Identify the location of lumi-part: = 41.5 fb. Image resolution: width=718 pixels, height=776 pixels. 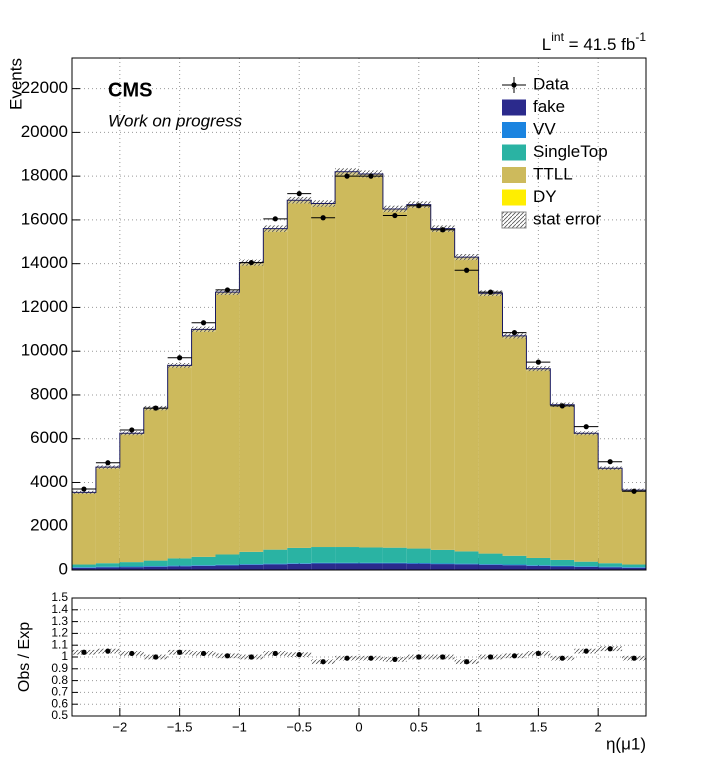
(599, 44).